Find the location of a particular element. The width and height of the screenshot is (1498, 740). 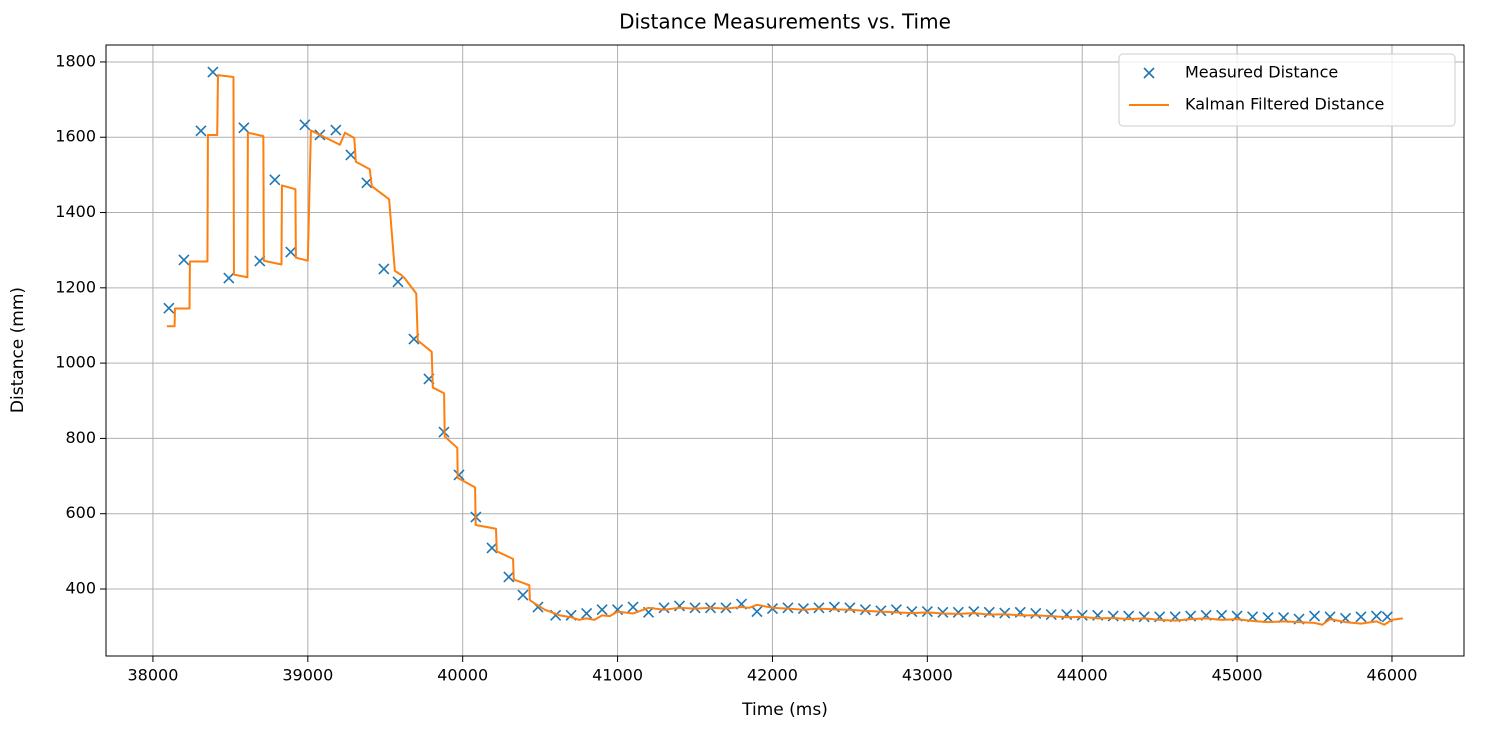

y-axis-label: Distance (mm) is located at coordinates (18, 350).